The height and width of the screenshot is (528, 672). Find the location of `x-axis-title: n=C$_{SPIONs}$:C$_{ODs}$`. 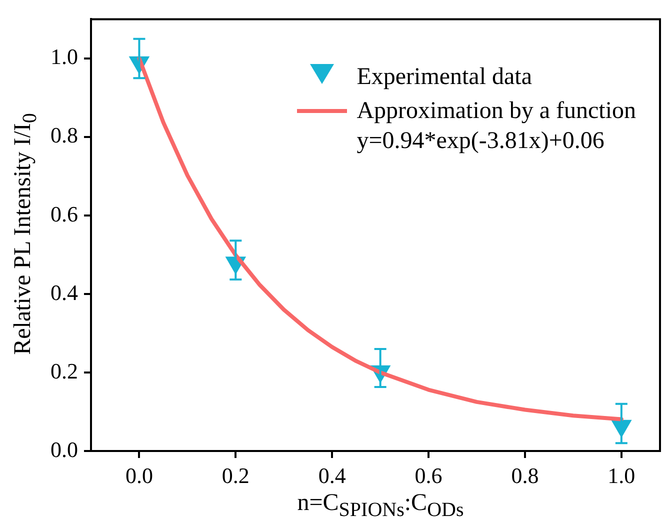

x-axis-title: n=C$_{SPIONs}$:C$_{ODs}$ is located at coordinates (380, 506).